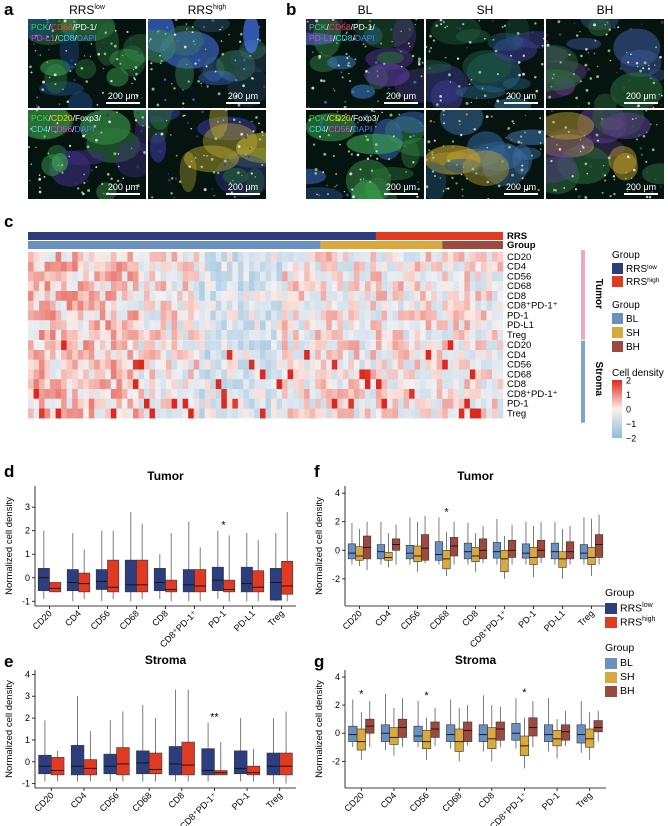 This screenshot has width=668, height=826. I want to click on micrograph-b-sh-2: 200 μm, so click(485, 154).